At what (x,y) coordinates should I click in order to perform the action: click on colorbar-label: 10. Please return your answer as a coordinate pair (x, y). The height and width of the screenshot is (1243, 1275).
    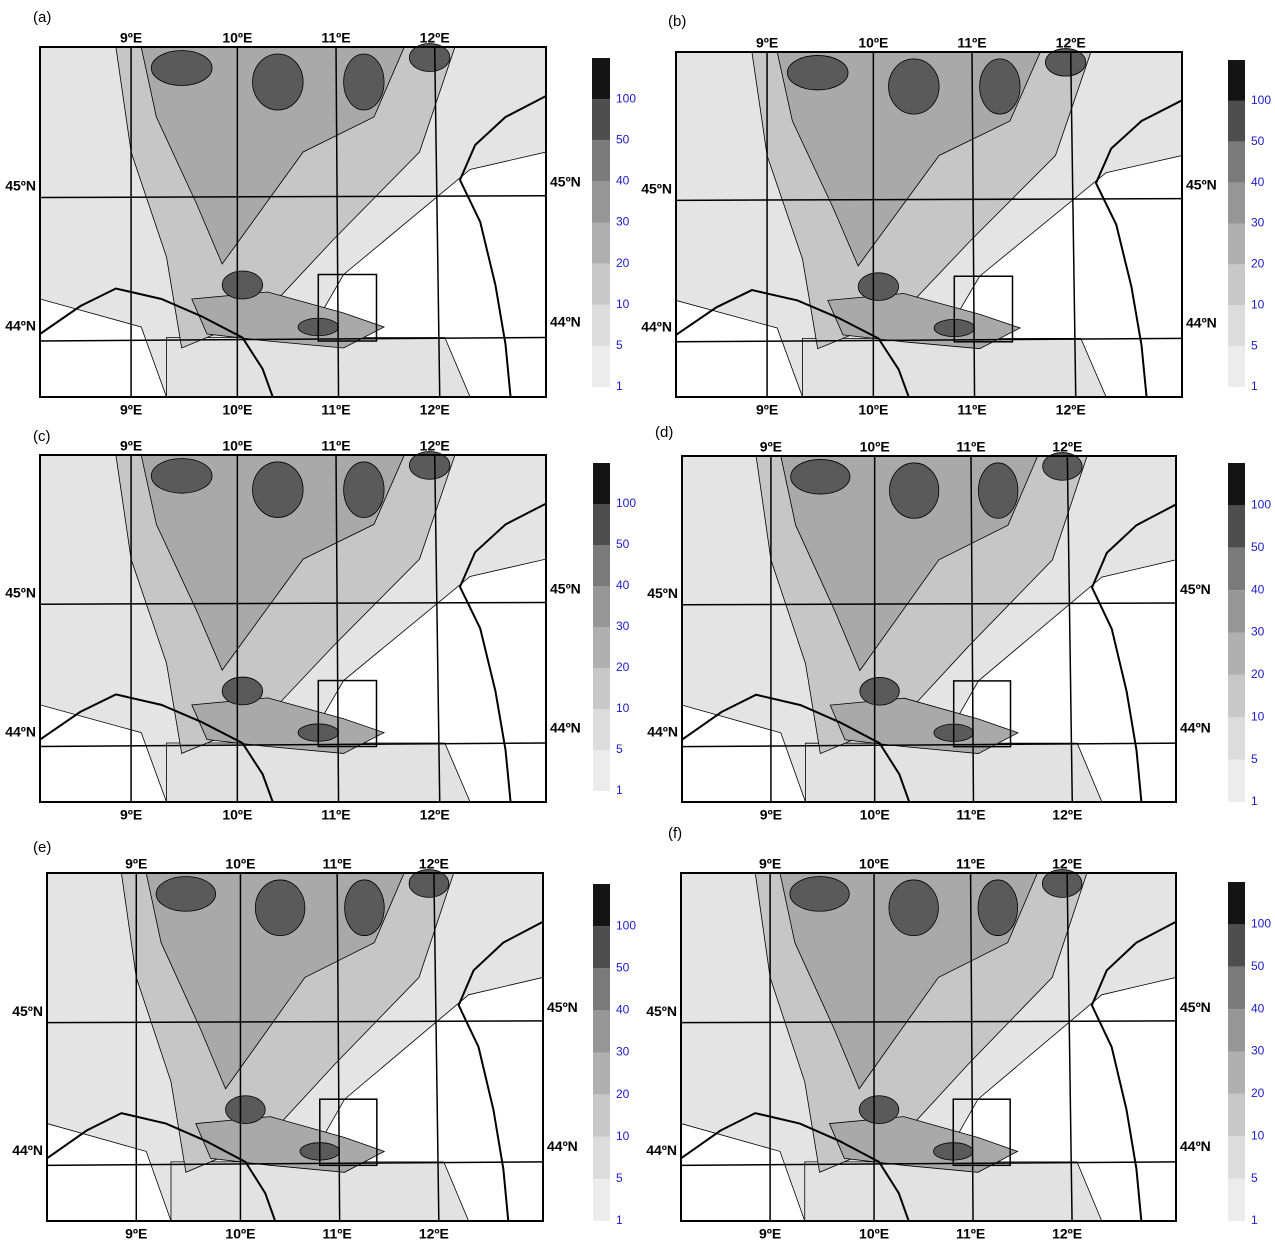
    Looking at the image, I should click on (1258, 304).